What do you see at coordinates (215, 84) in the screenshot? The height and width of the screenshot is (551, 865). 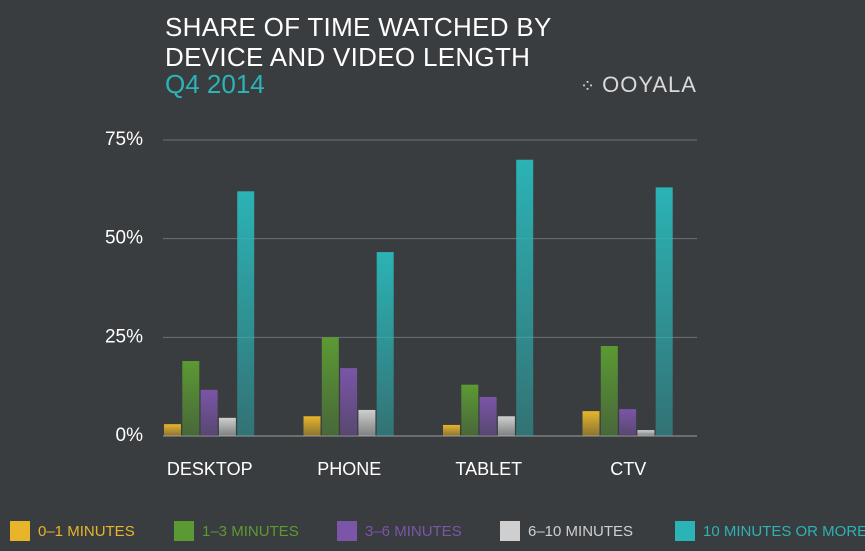 I see `chart-subtitle: Q4 2014` at bounding box center [215, 84].